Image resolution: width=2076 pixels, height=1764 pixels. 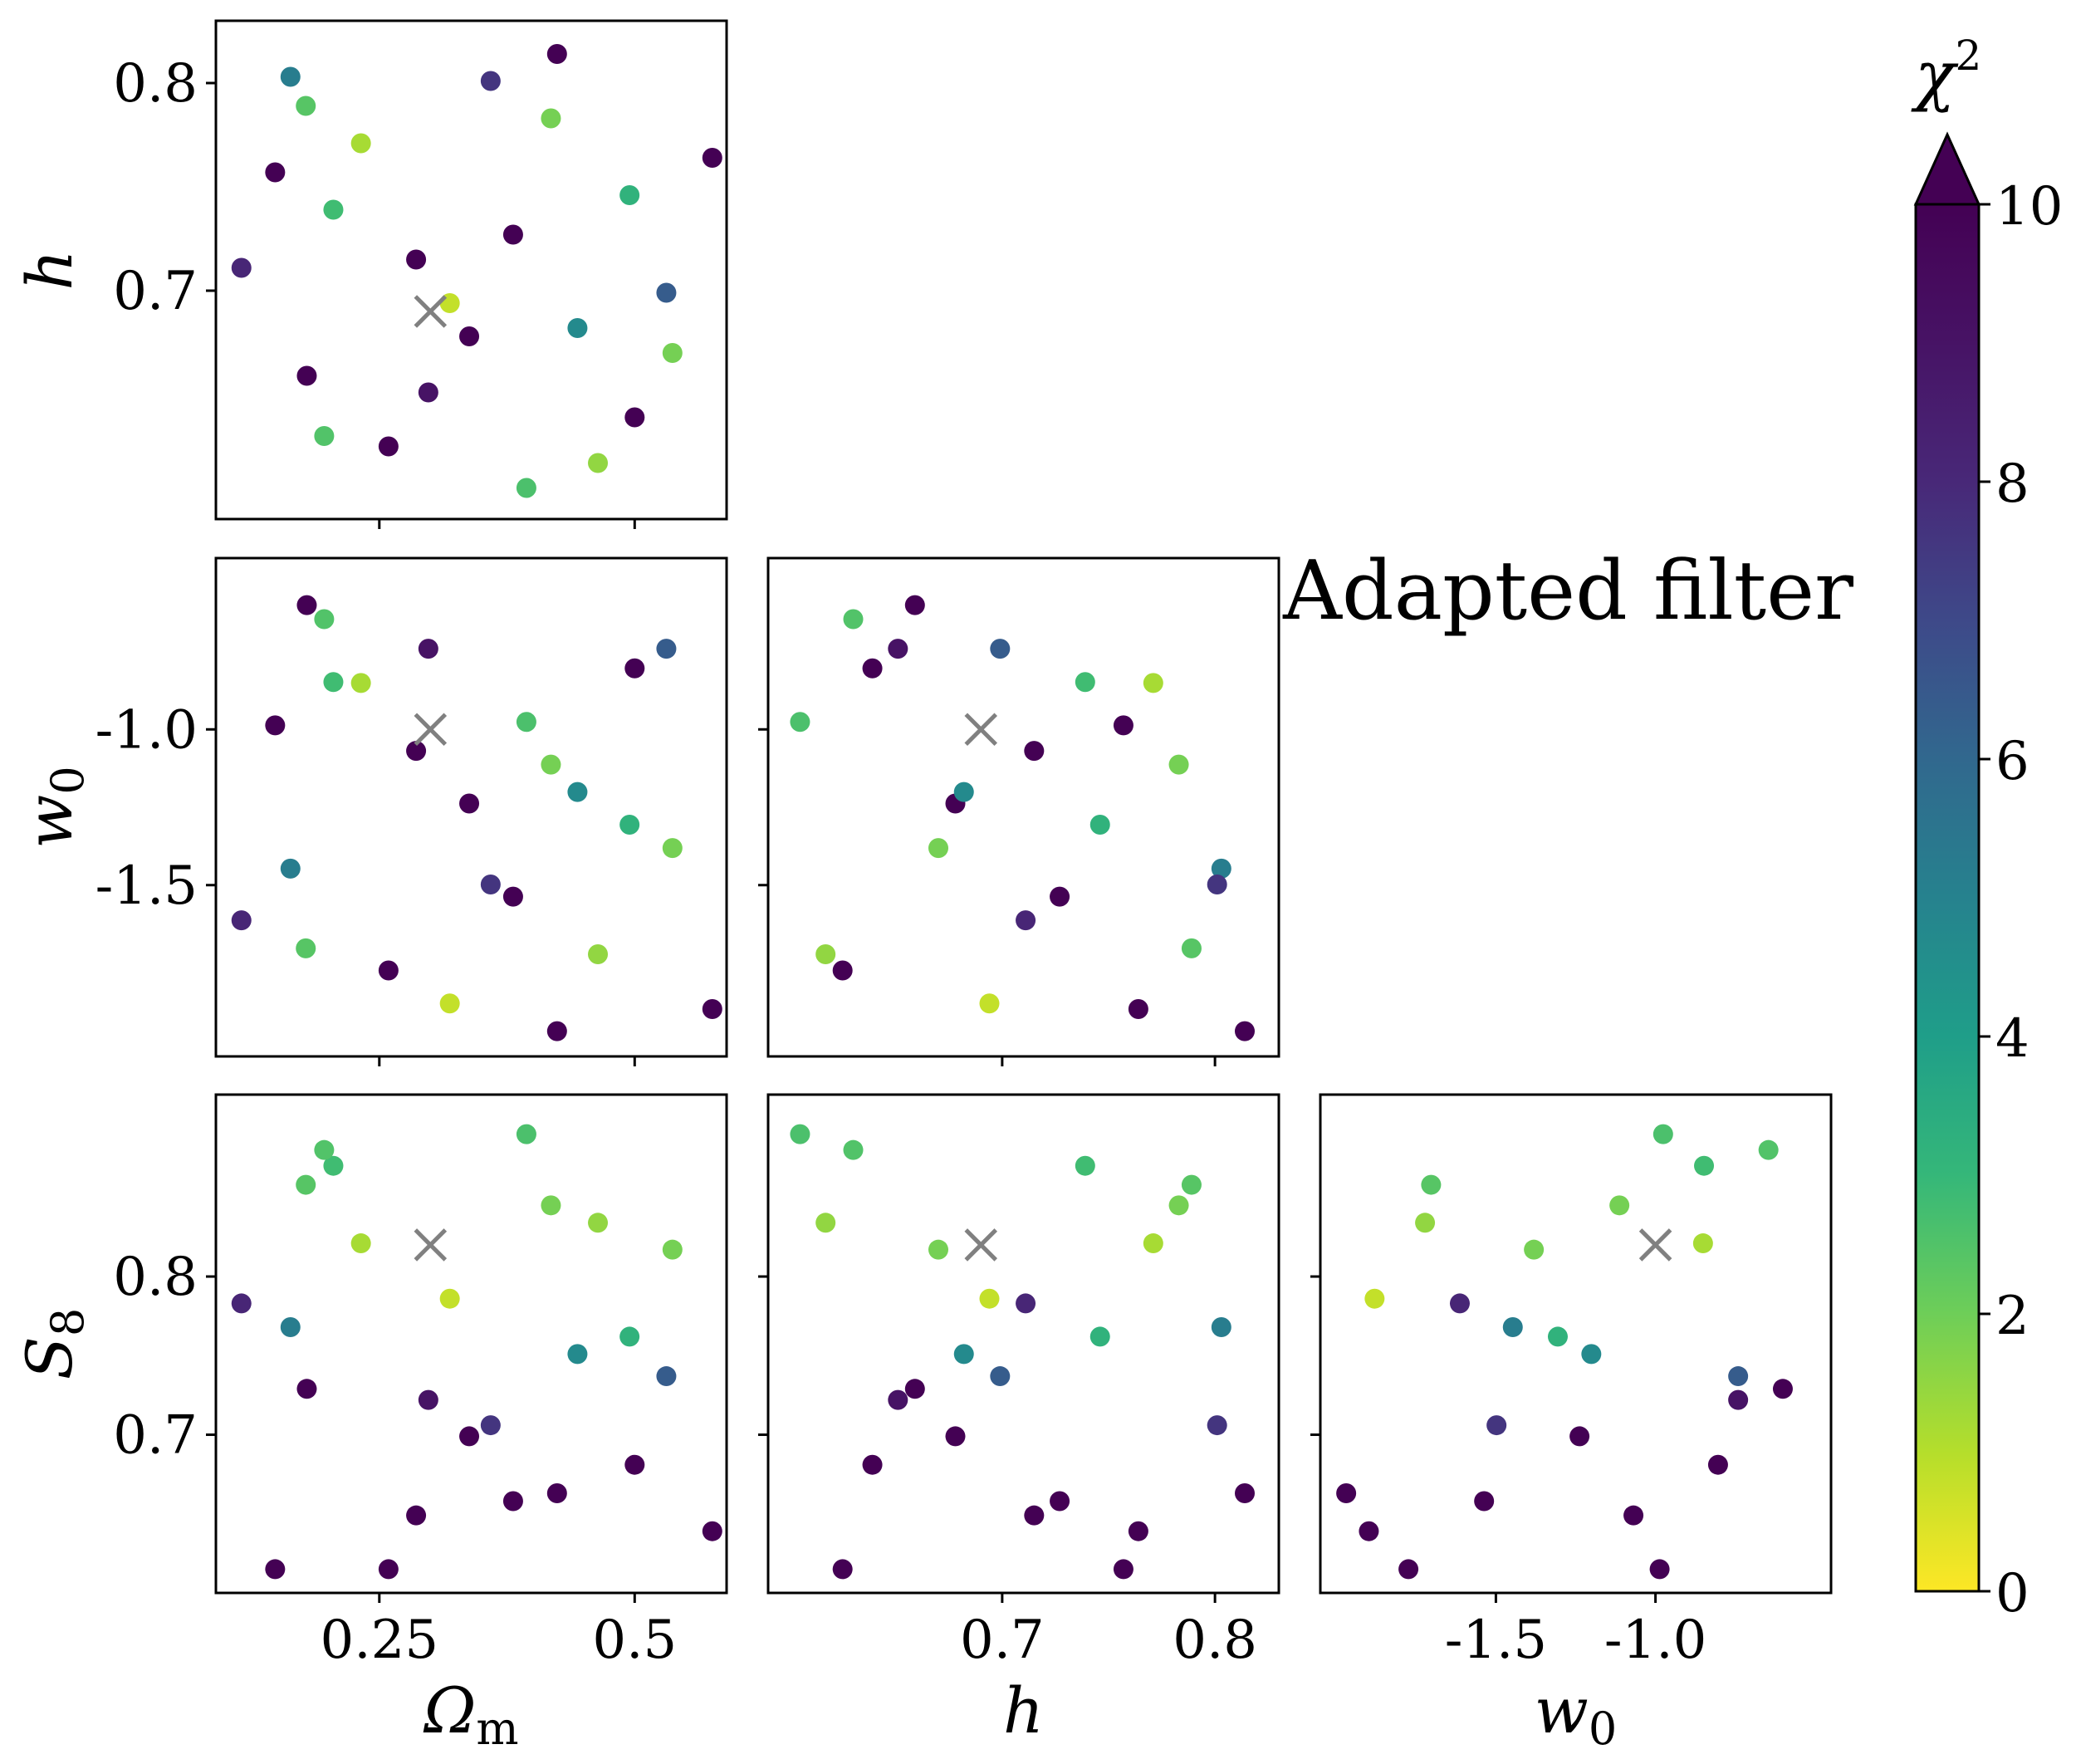 What do you see at coordinates (380, 1640) in the screenshot?
I see `x-tick-label: 0.25` at bounding box center [380, 1640].